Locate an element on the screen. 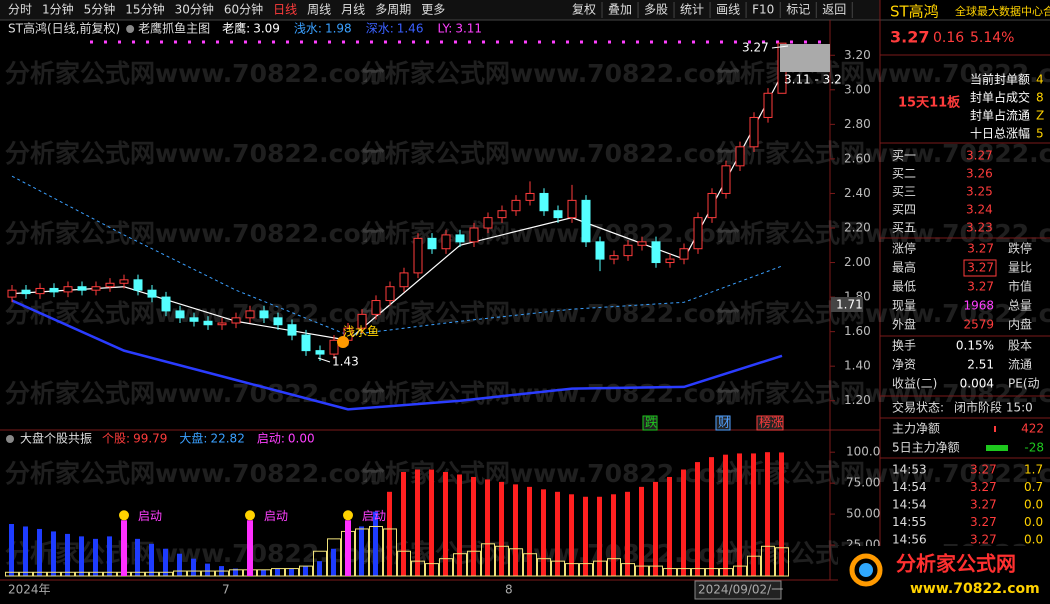  toolbar-button: 60分钟 is located at coordinates (243, 9).